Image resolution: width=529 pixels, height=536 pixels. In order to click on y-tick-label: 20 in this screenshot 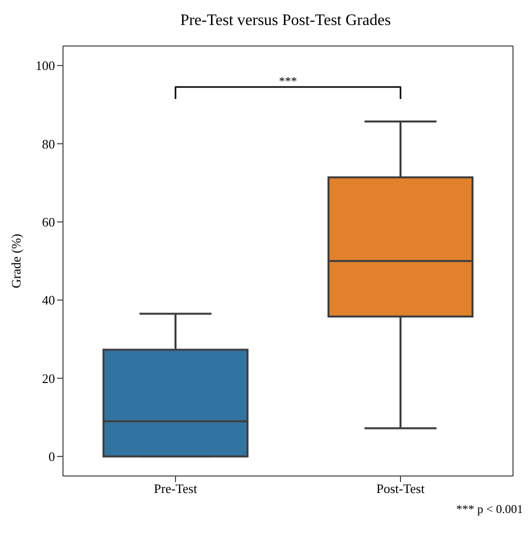, I will do `click(48, 378)`.